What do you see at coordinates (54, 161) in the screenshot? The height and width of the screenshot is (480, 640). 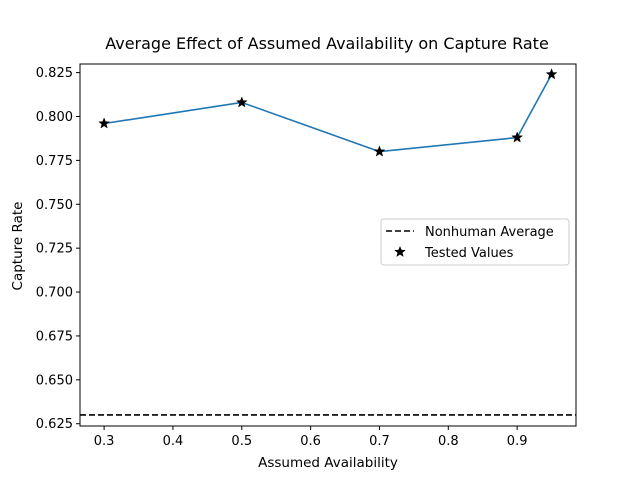 I see `y-tick-label: 0.775` at bounding box center [54, 161].